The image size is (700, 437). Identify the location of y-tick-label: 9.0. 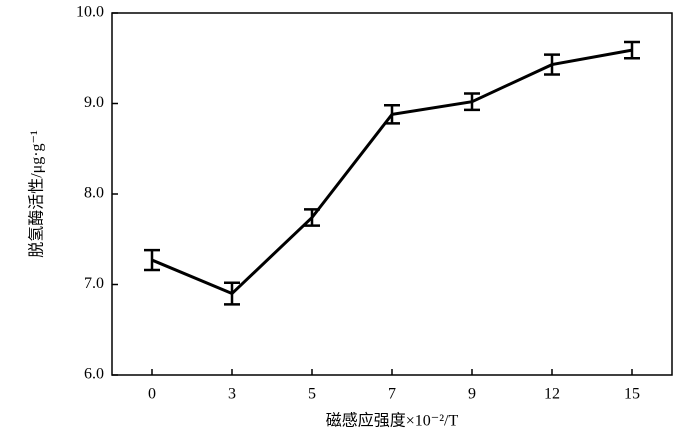
(94, 102).